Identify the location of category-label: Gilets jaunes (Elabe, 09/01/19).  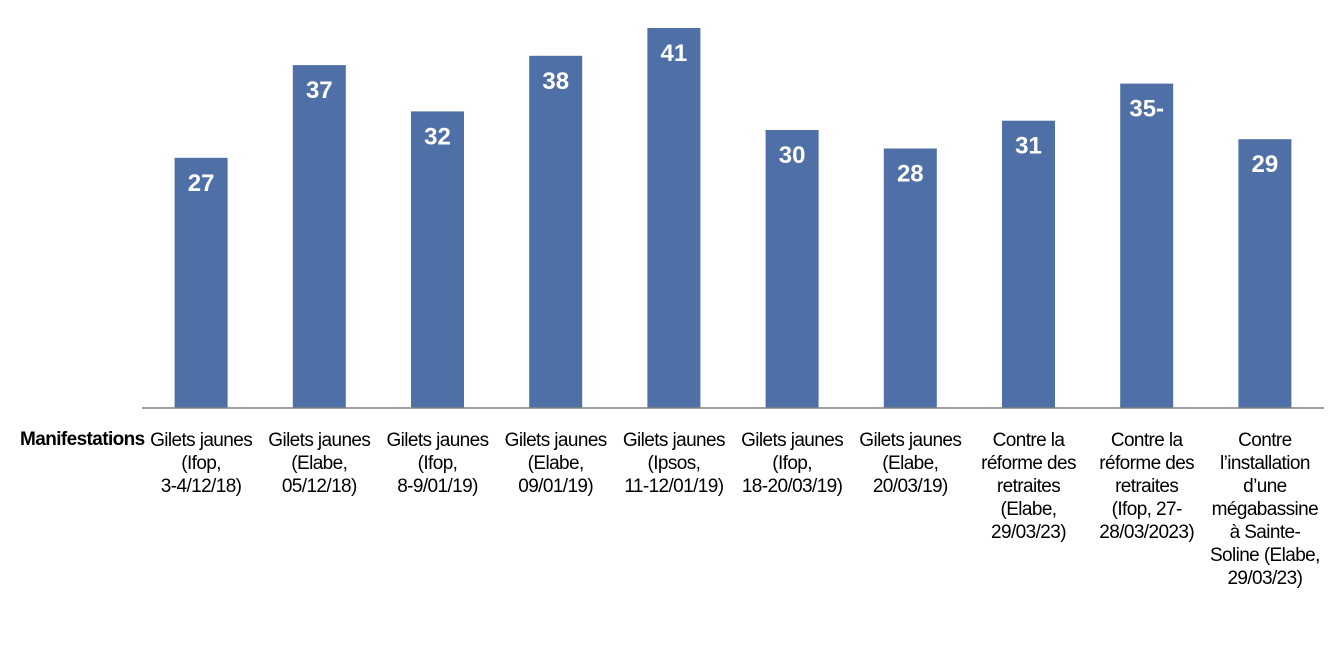
(556, 463).